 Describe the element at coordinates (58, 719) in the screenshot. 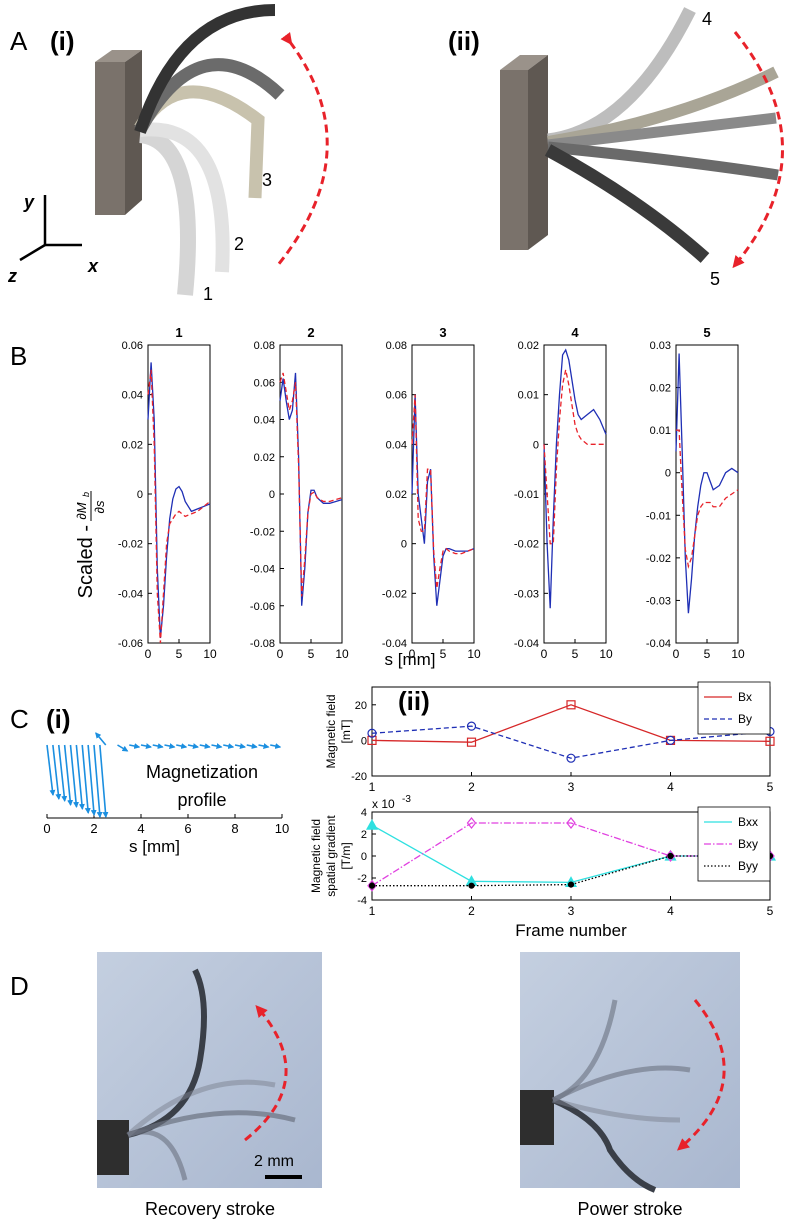

I see `subpanel-label: (i)` at that location.